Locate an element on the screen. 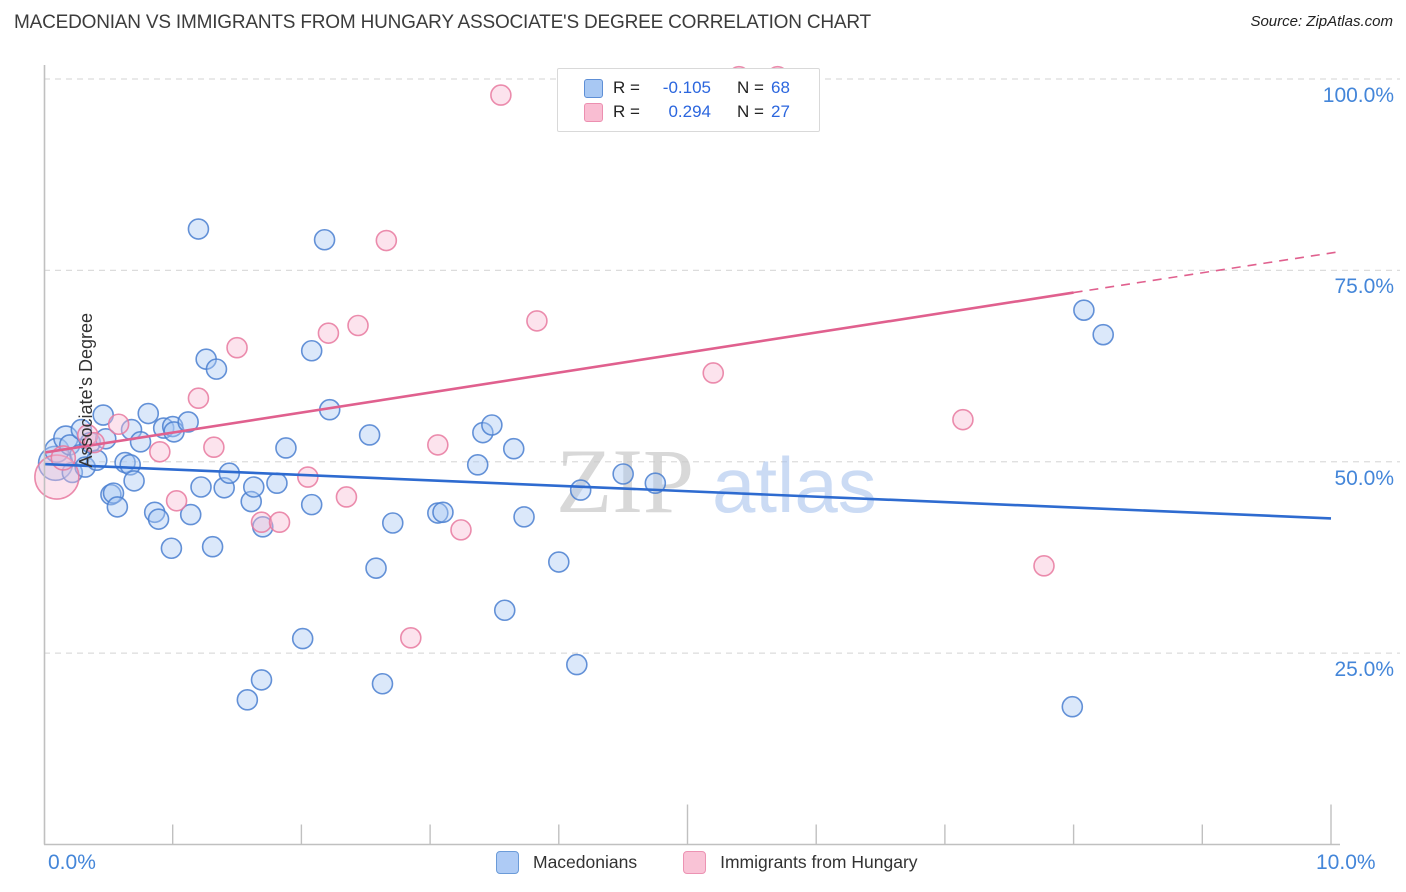  macedonians-legend-label: Macedonians is located at coordinates (585, 862).